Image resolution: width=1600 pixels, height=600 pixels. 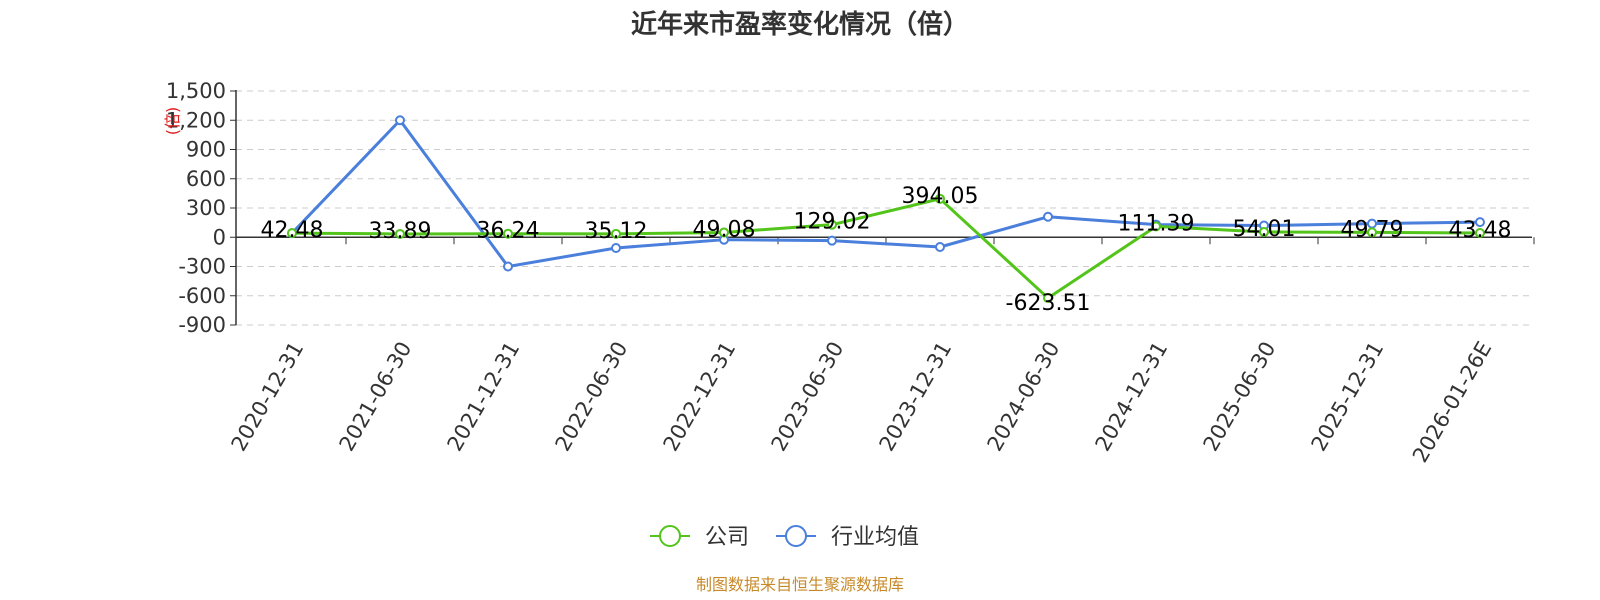 What do you see at coordinates (592, 397) in the screenshot?
I see `x-tick-label: 2022-06-30` at bounding box center [592, 397].